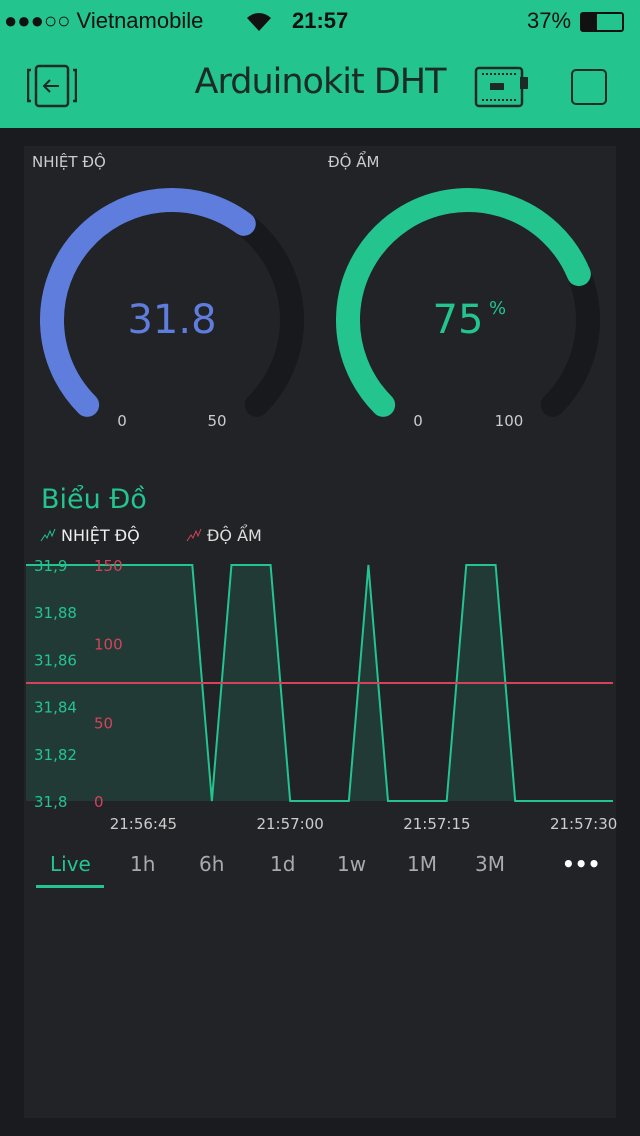 The width and height of the screenshot is (640, 1136). Describe the element at coordinates (497, 308) in the screenshot. I see `gauge-unit: %` at that location.